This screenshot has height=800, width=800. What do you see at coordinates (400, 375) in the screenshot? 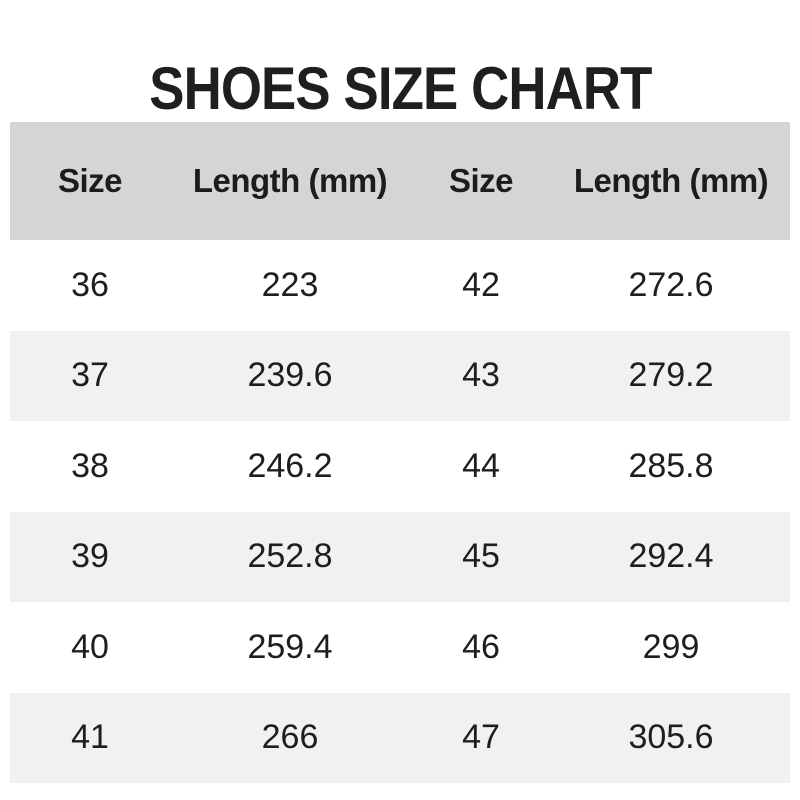
I see `table-row: 37 239.6 43 279.2` at bounding box center [400, 375].